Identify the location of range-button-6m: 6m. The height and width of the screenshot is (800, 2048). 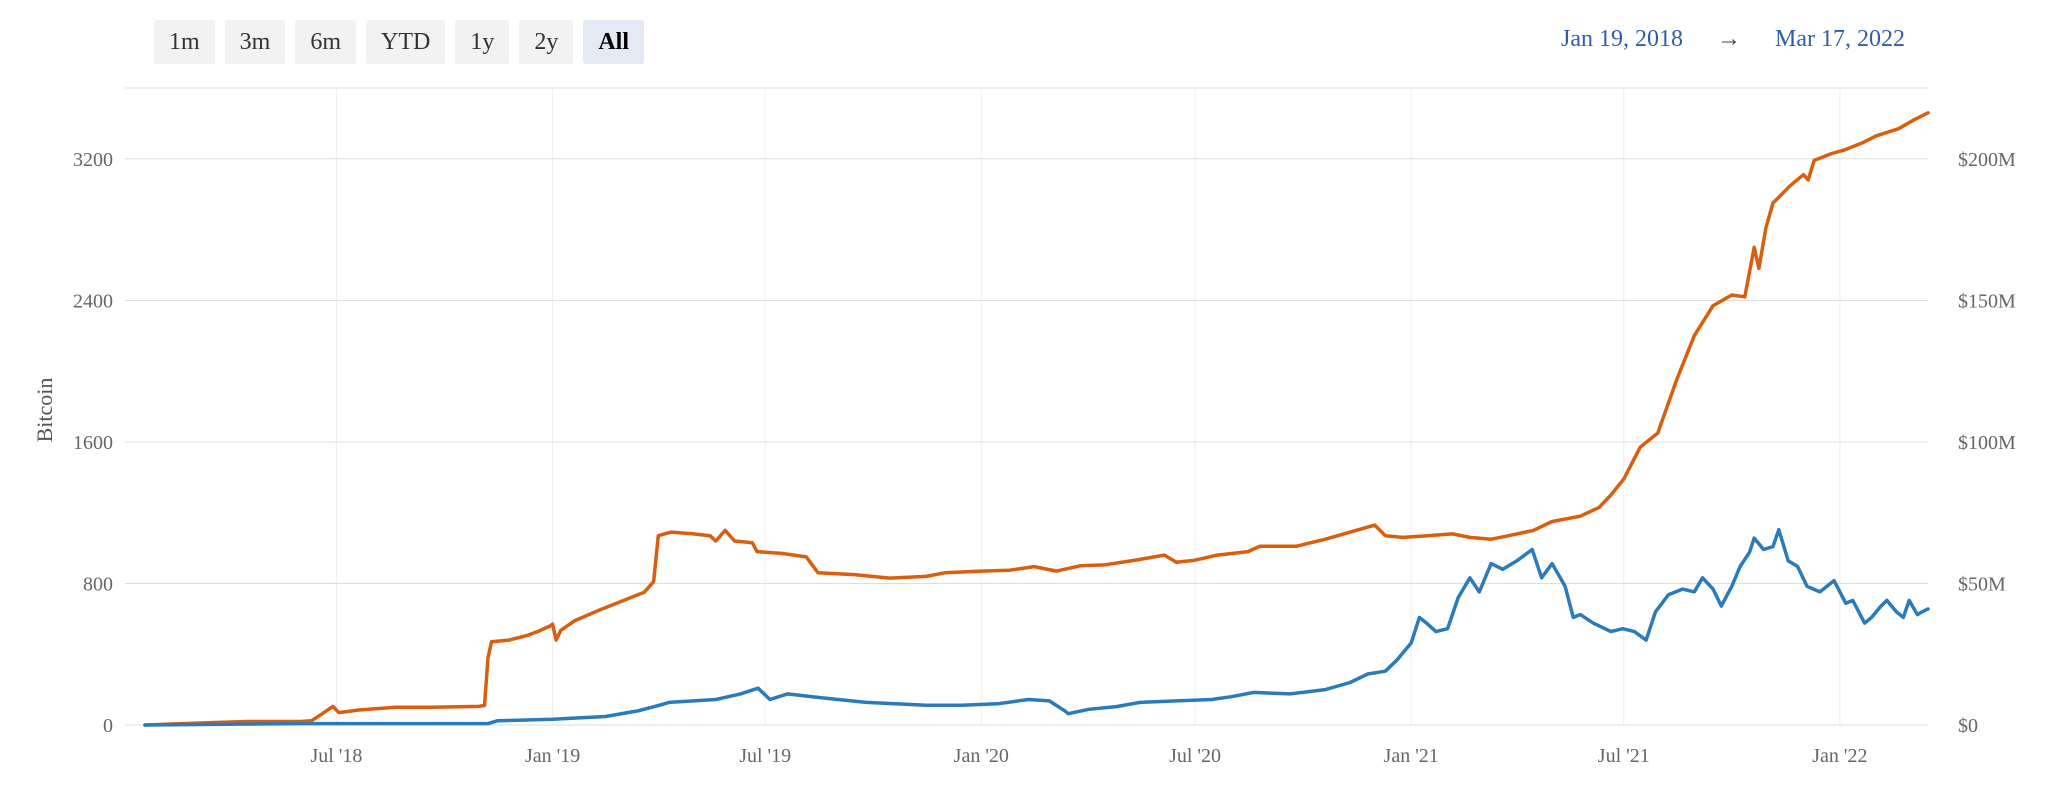
(326, 42).